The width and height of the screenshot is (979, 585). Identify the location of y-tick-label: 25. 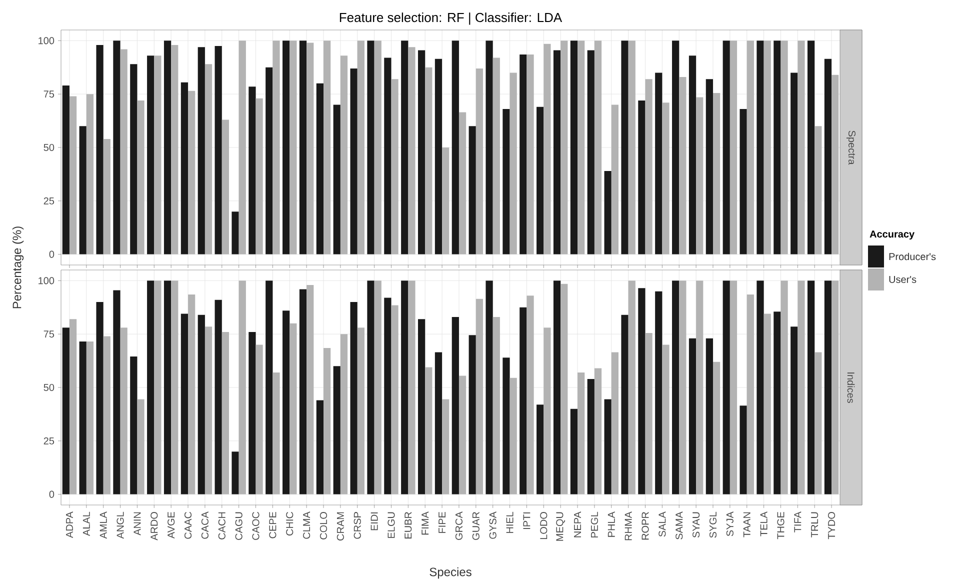
(49, 440).